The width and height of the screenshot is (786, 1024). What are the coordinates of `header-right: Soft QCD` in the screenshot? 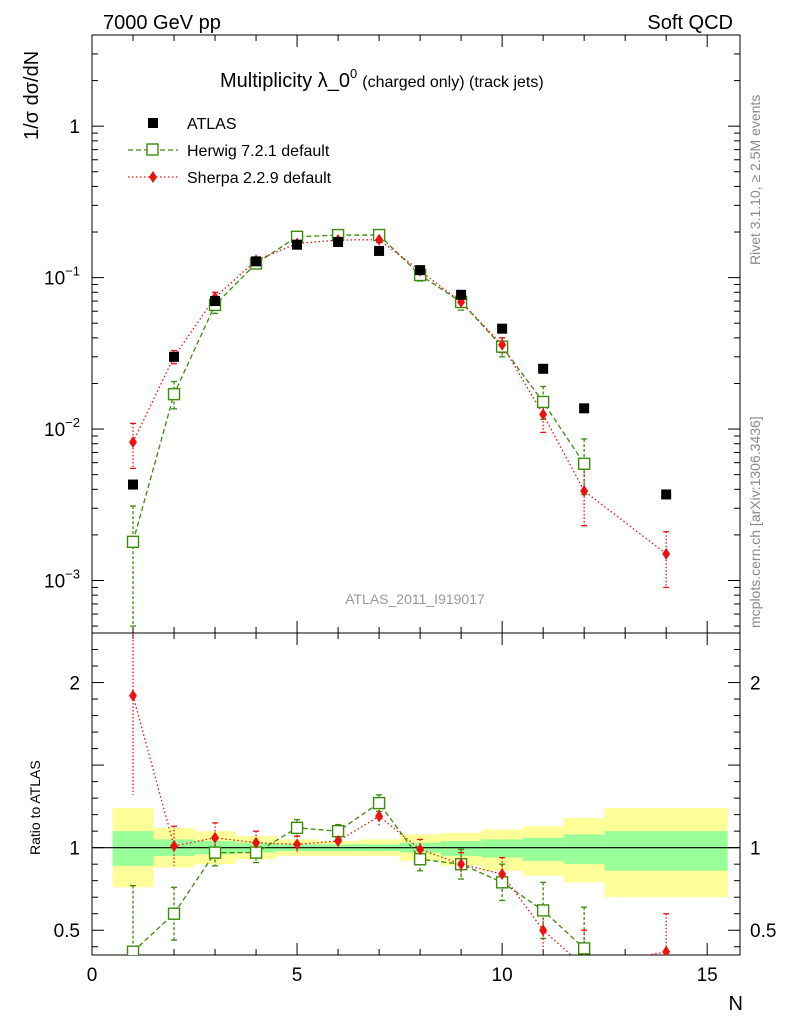 It's located at (690, 23).